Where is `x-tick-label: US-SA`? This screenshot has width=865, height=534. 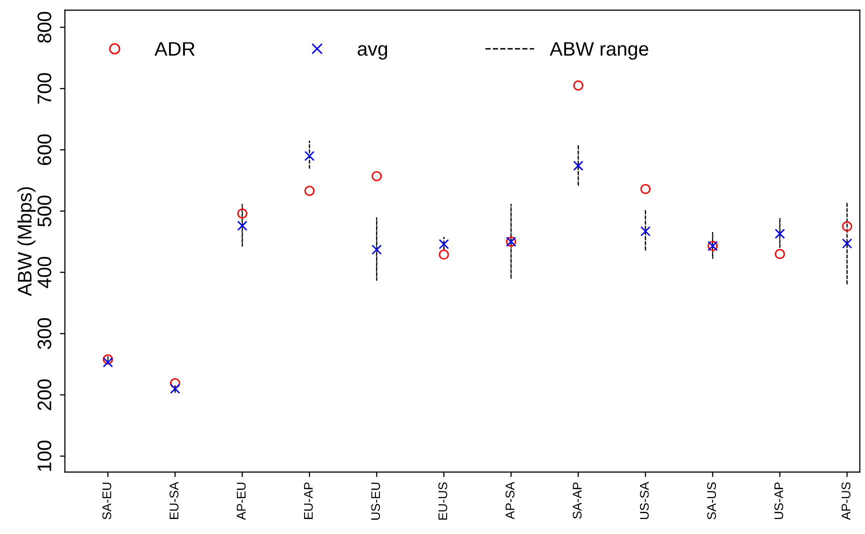 x-tick-label: US-SA is located at coordinates (644, 501).